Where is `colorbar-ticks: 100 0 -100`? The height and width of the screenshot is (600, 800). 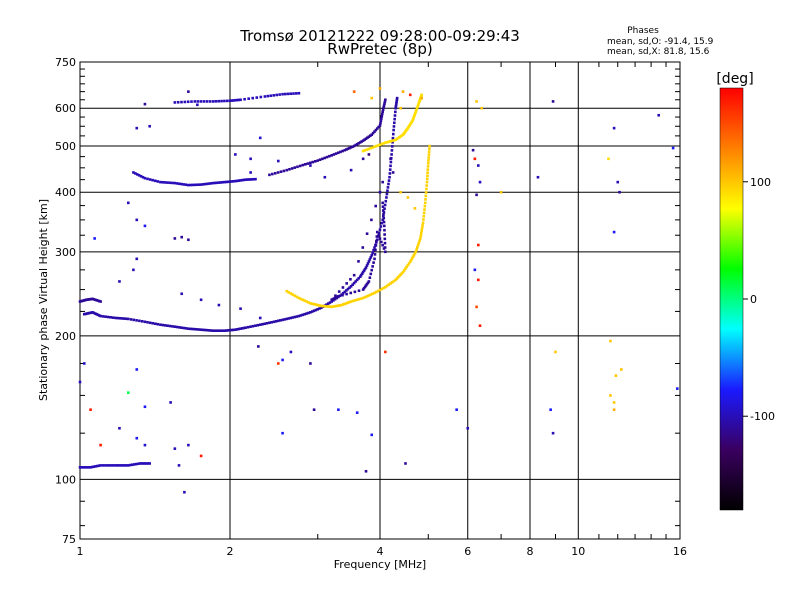
colorbar-ticks: 100 0 -100 is located at coordinates (759, 299).